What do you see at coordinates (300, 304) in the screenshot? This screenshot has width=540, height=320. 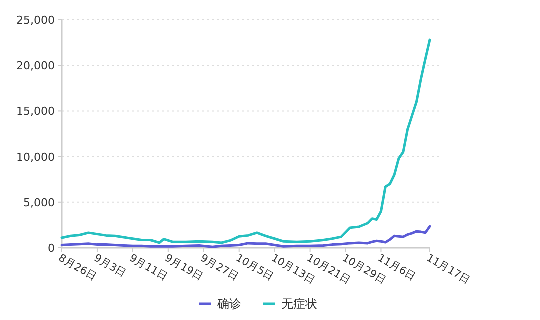 I see `legend-label: 无症状` at bounding box center [300, 304].